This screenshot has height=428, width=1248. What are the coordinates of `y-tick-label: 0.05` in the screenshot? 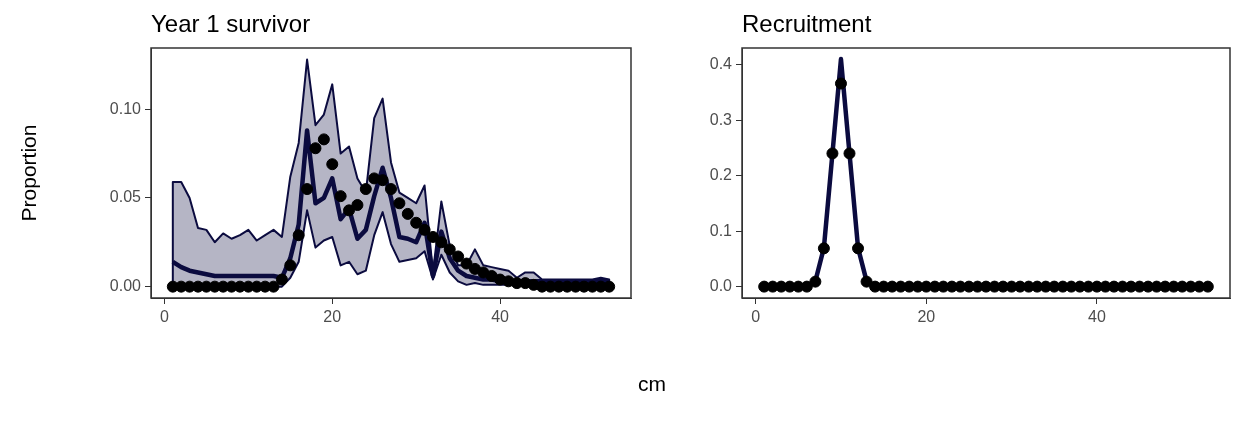 It's located at (125, 197).